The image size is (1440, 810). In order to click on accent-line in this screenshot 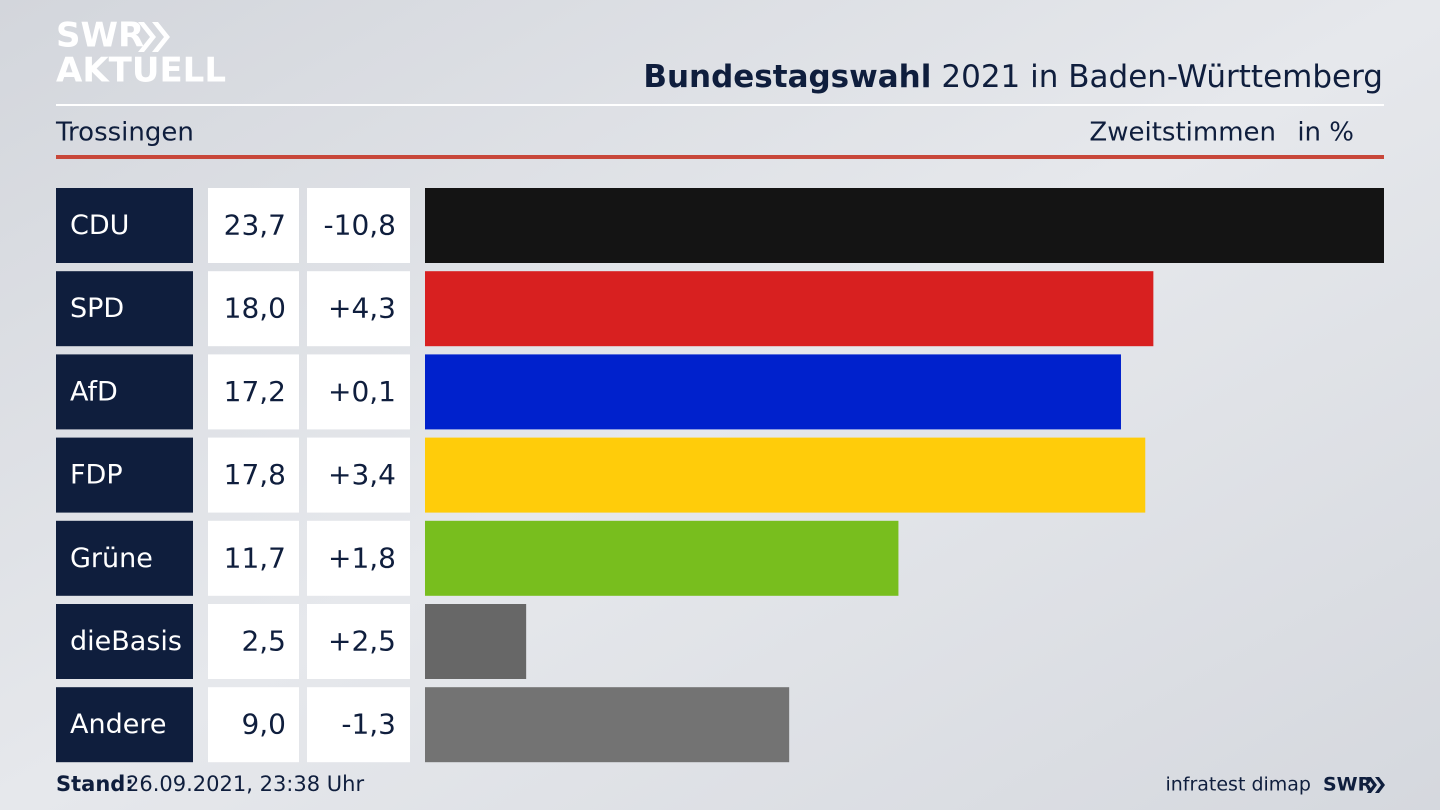, I will do `click(720, 157)`.